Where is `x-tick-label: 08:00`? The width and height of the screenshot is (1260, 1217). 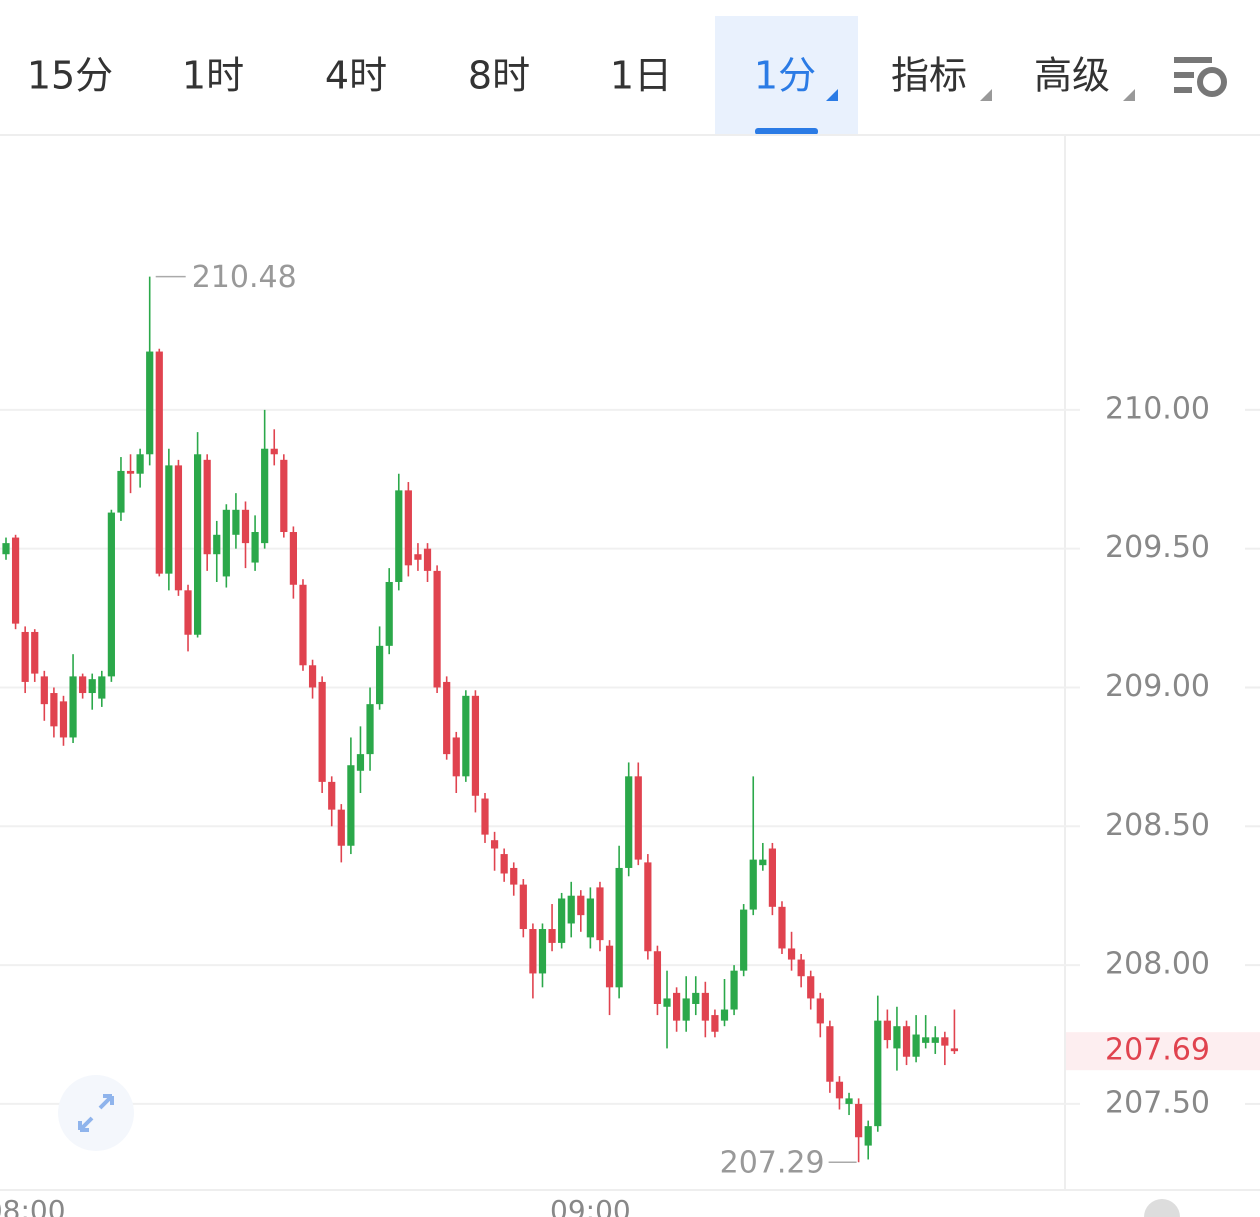
x-tick-label: 08:00 is located at coordinates (33, 1205).